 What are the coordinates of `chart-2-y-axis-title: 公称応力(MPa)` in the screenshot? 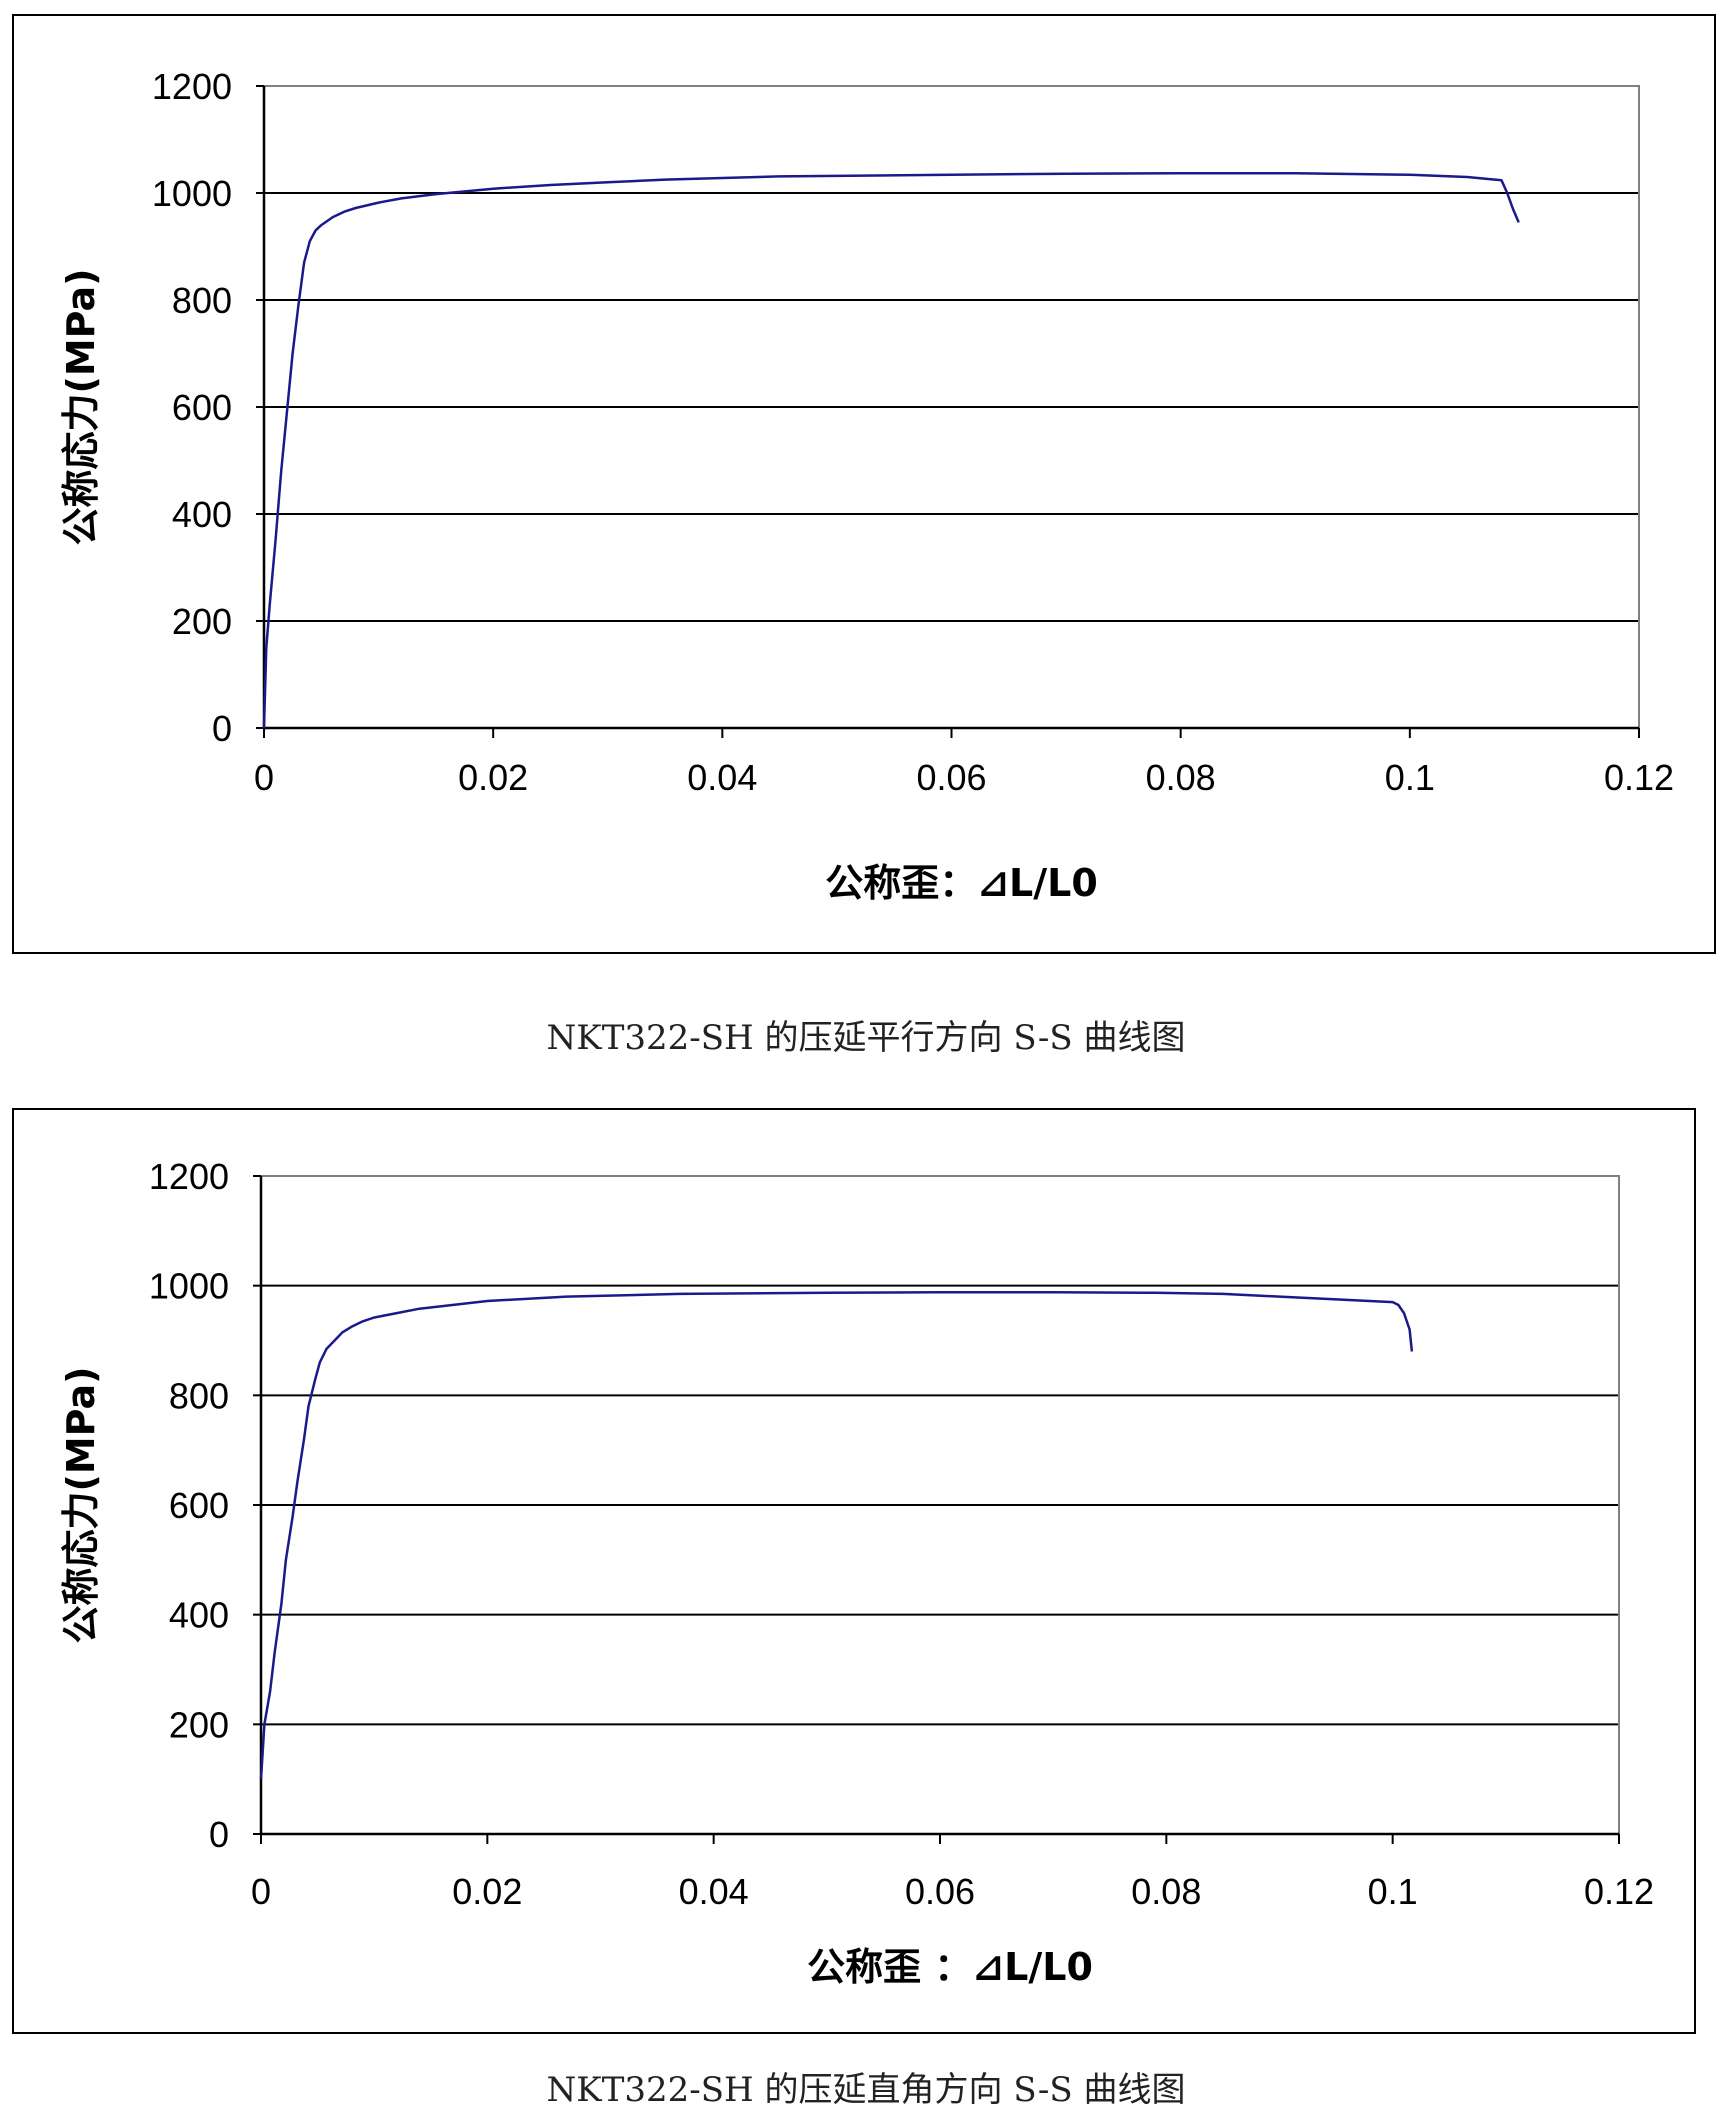 It's located at (81, 1504).